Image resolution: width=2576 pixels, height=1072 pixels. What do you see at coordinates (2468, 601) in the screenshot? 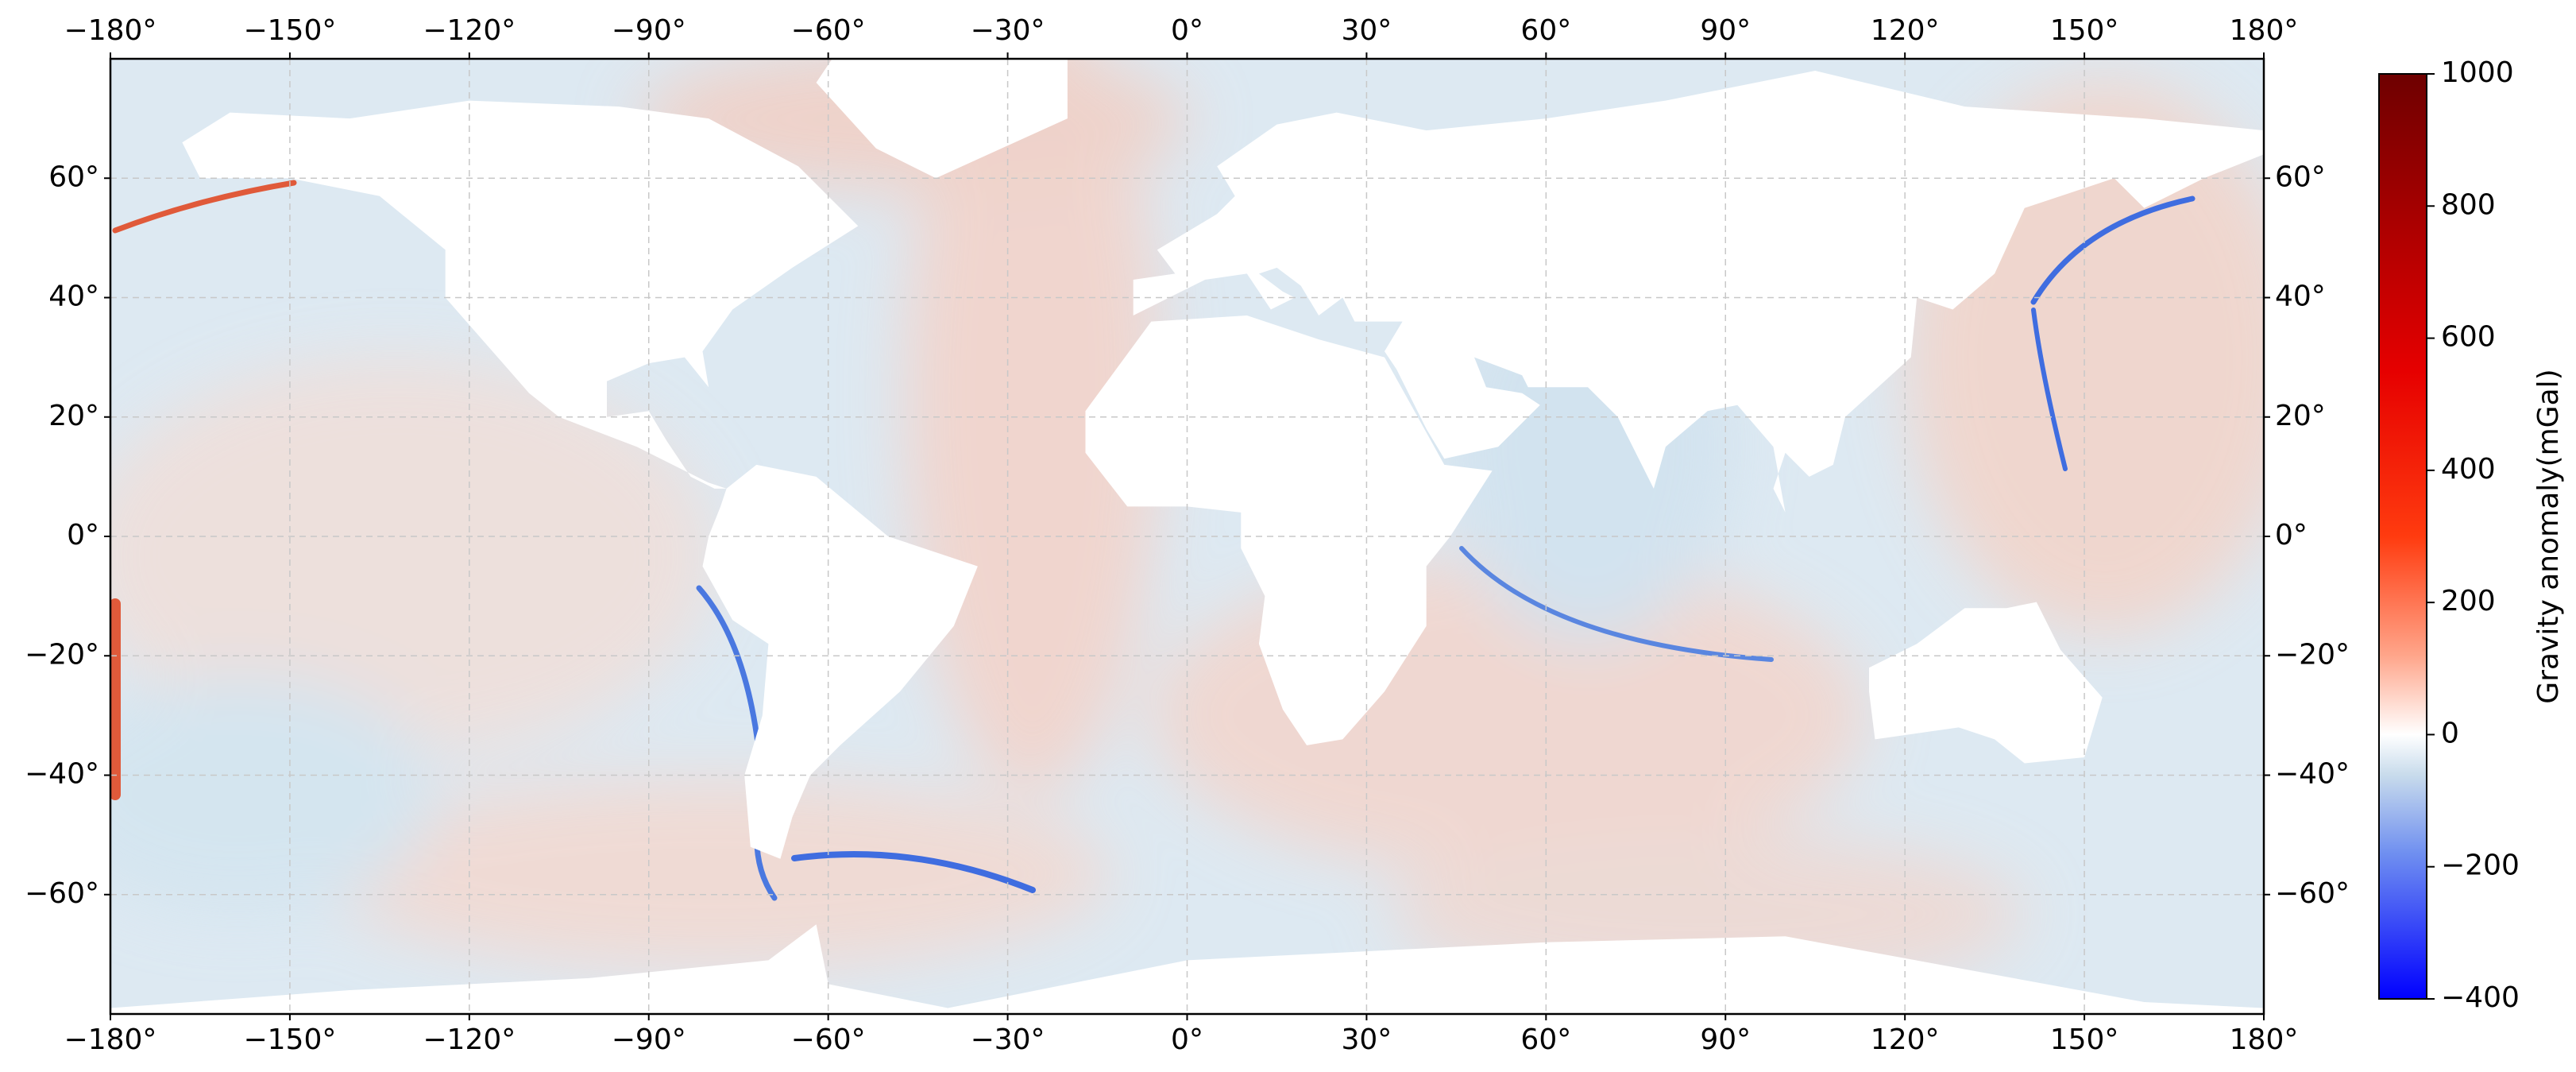
I see `colorbar-tick-label: 200` at bounding box center [2468, 601].